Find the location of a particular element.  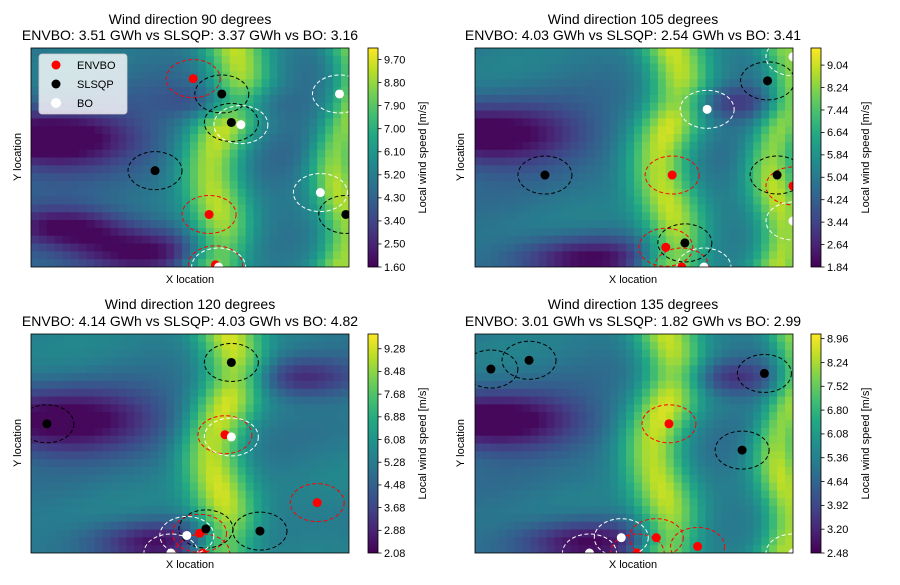

colorbar-tick-label: 6.88 is located at coordinates (394, 418).